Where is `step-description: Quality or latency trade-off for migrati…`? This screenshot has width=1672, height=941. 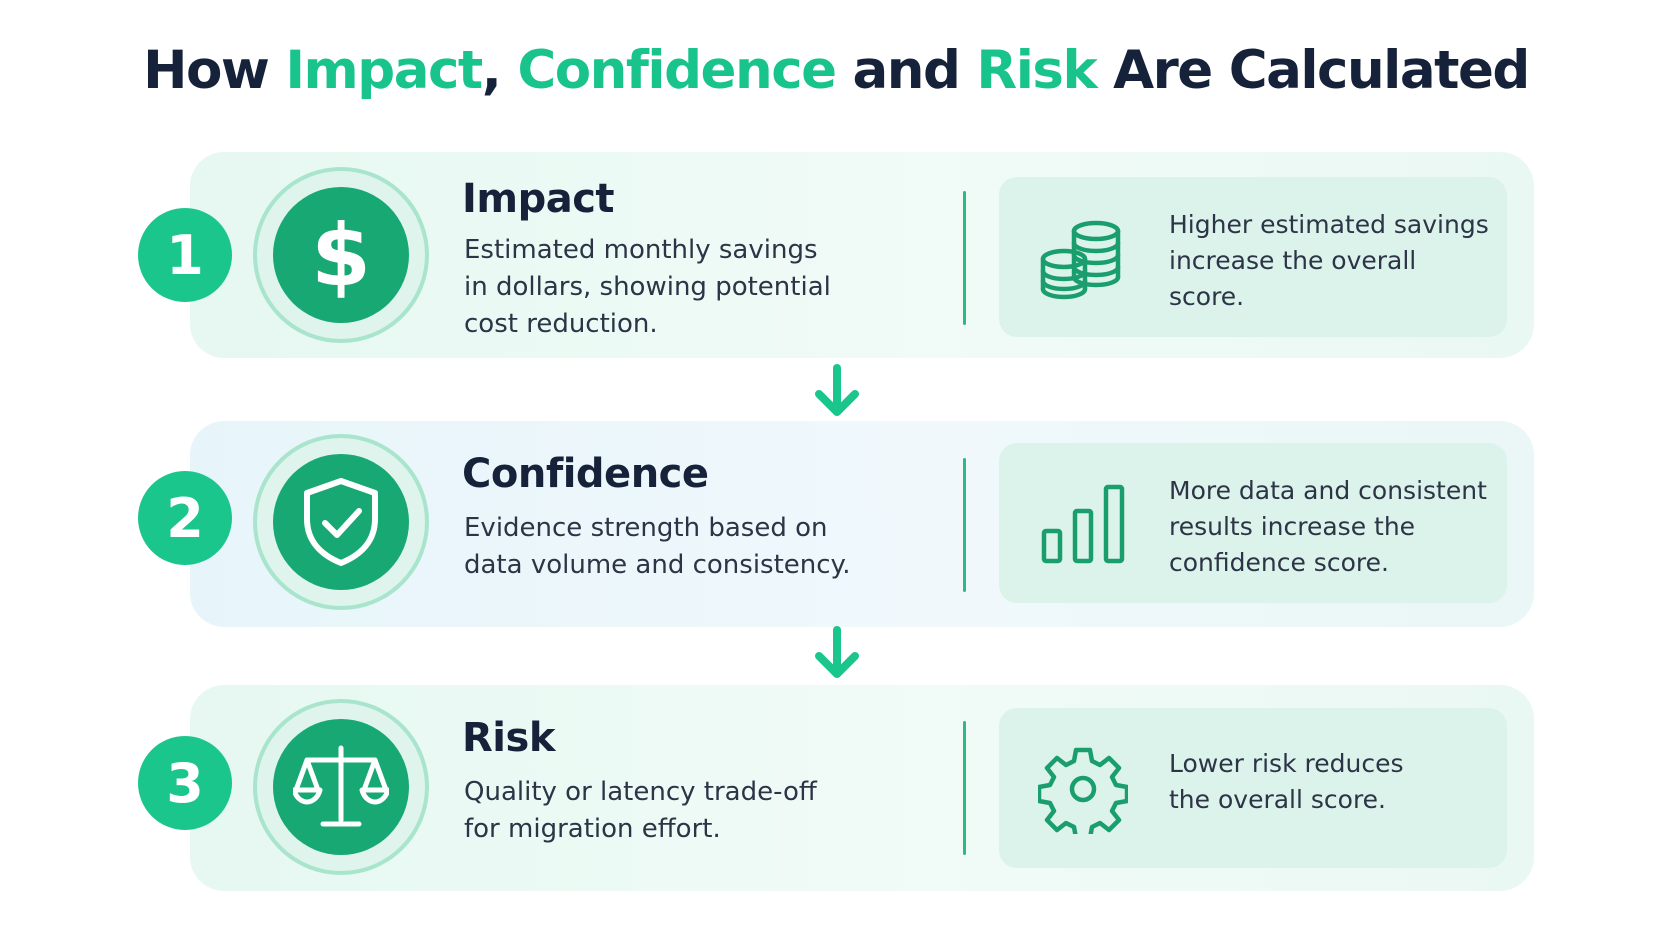
step-description: Quality or latency trade-off for migrati… is located at coordinates (674, 811).